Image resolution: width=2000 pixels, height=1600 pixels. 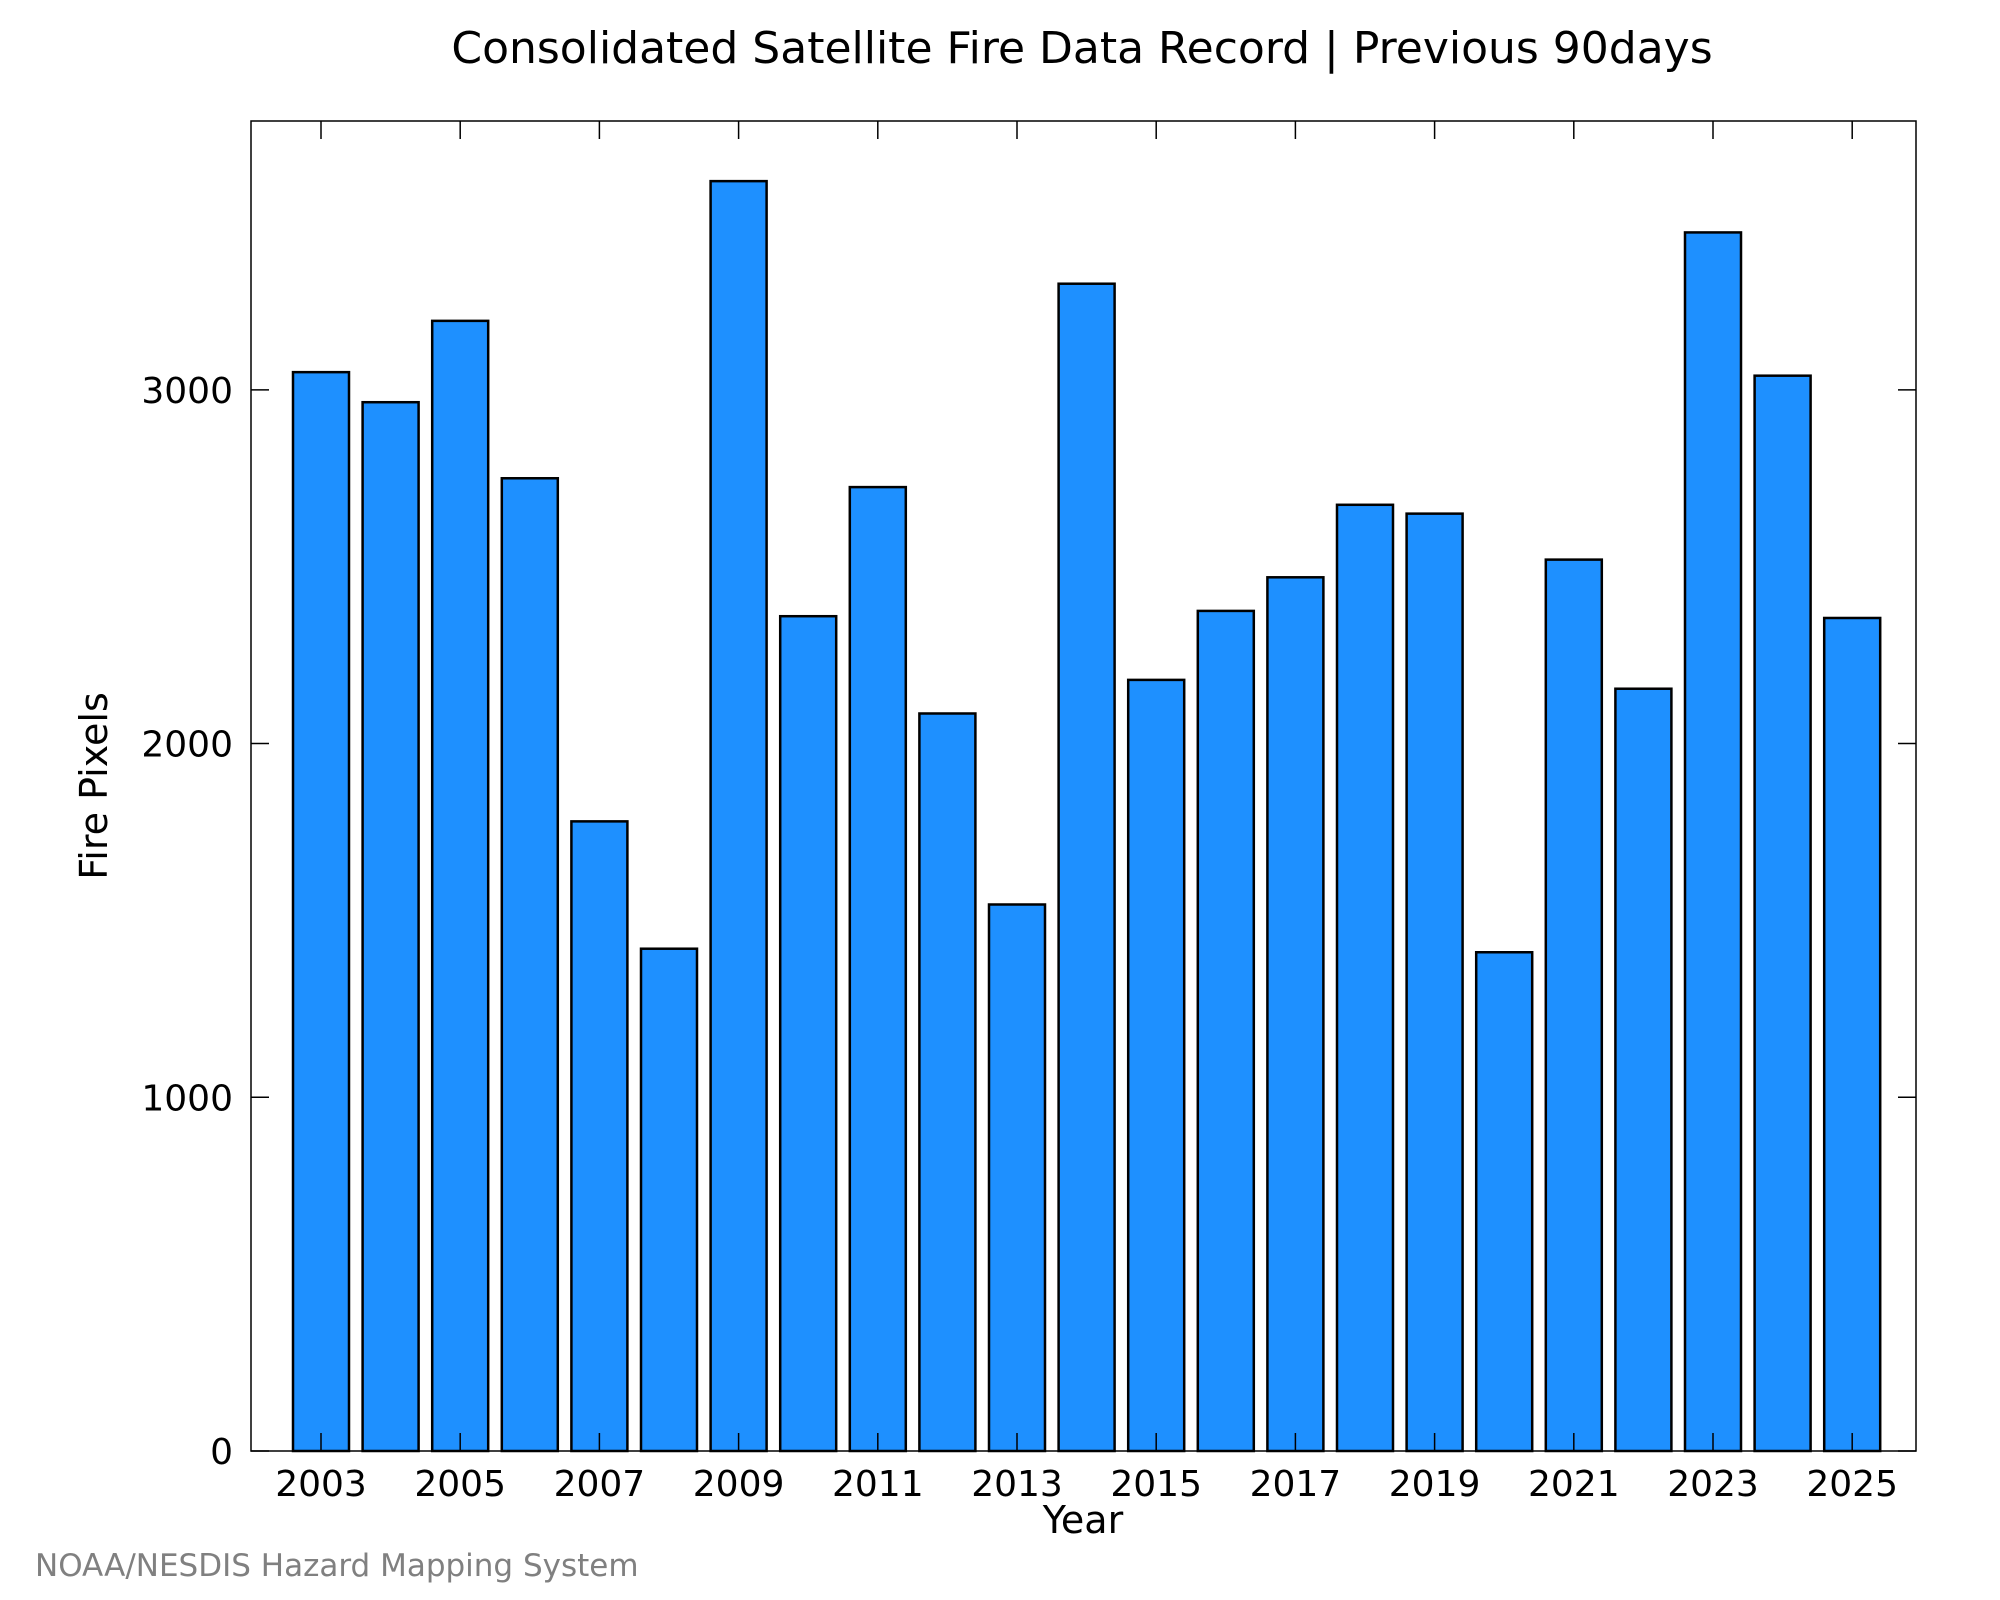 I want to click on x-tick-label-2009: 2009, so click(x=739, y=1484).